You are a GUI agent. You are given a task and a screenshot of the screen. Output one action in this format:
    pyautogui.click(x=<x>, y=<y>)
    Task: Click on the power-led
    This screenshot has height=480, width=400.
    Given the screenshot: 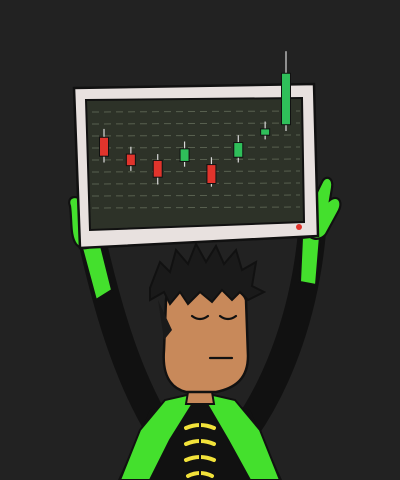 What is the action you would take?
    pyautogui.click(x=299, y=227)
    